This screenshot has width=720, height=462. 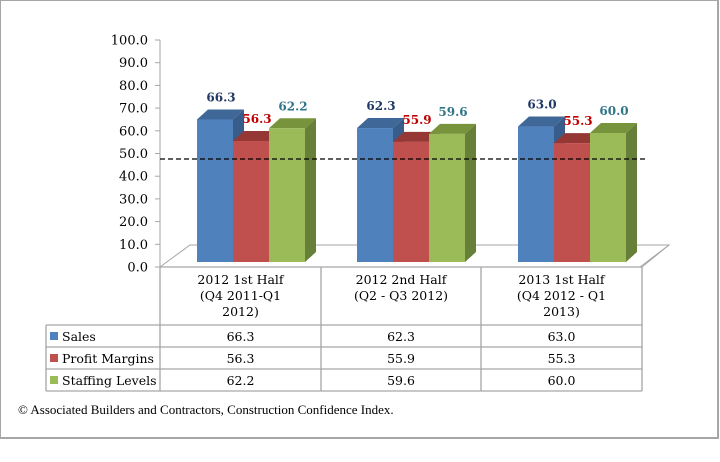 I want to click on data-label: 60.0, so click(x=613, y=111).